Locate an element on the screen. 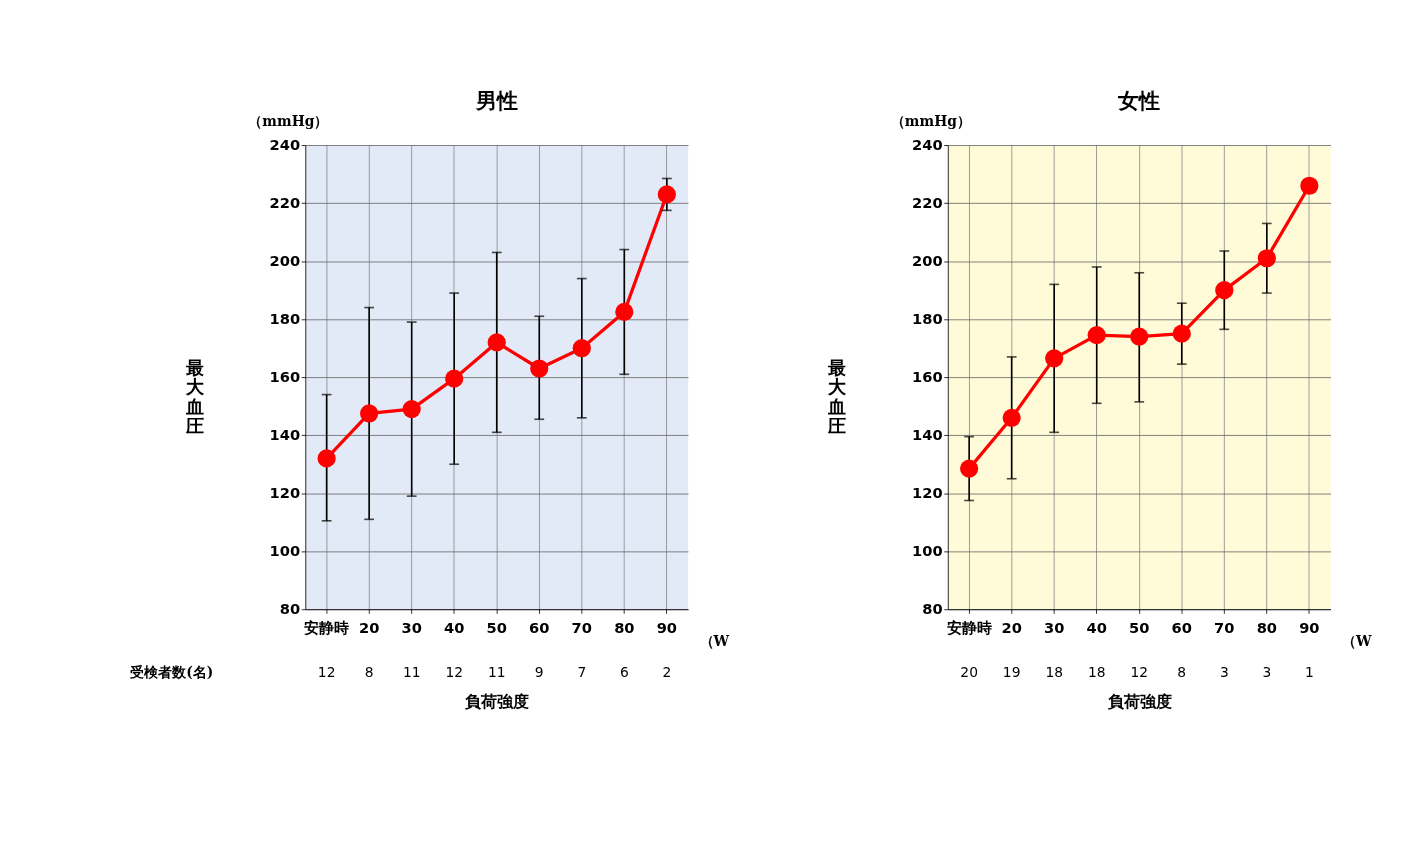  text: 6 is located at coordinates (624, 671).